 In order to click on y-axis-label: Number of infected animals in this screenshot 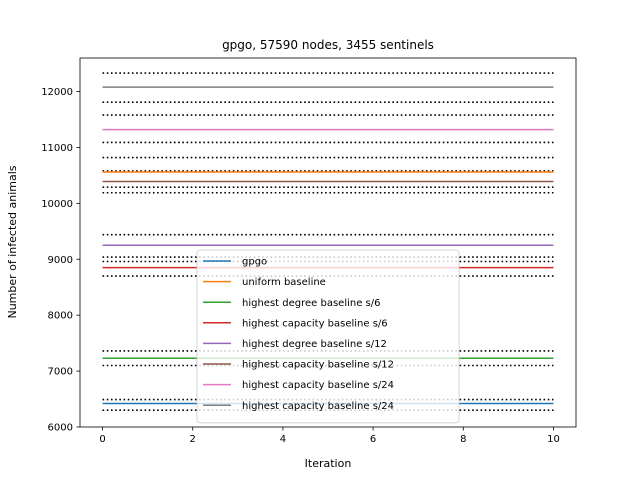, I will do `click(12, 241)`.